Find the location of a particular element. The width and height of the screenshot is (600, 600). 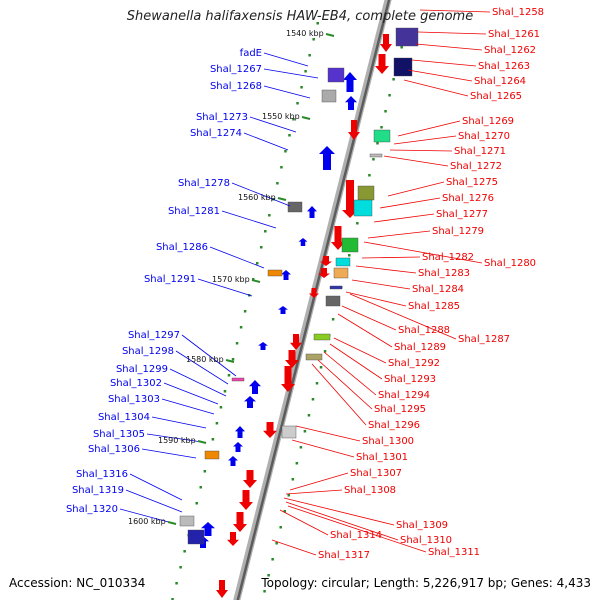

accession-text: Accession: NC_010334 is located at coordinates (77, 583).